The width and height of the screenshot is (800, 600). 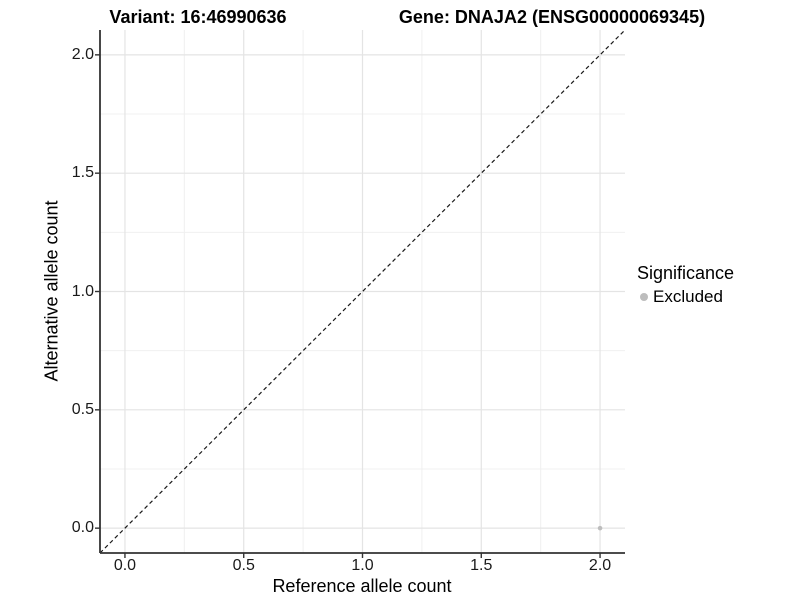 I want to click on data-points, so click(x=600, y=528).